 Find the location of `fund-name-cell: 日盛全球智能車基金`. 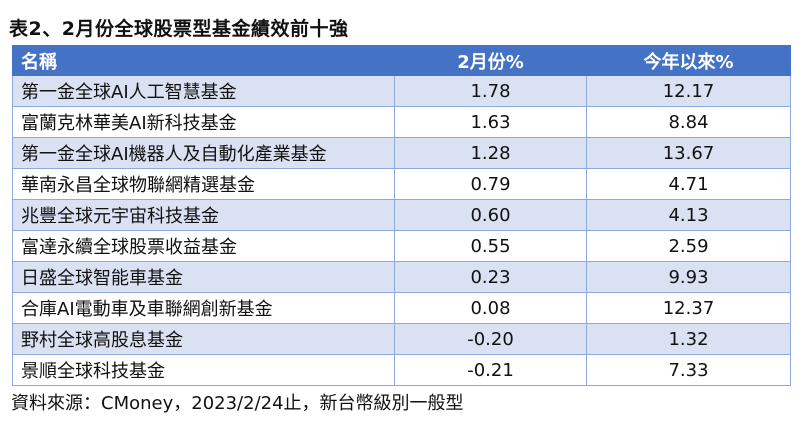

fund-name-cell: 日盛全球智能車基金 is located at coordinates (203, 277).